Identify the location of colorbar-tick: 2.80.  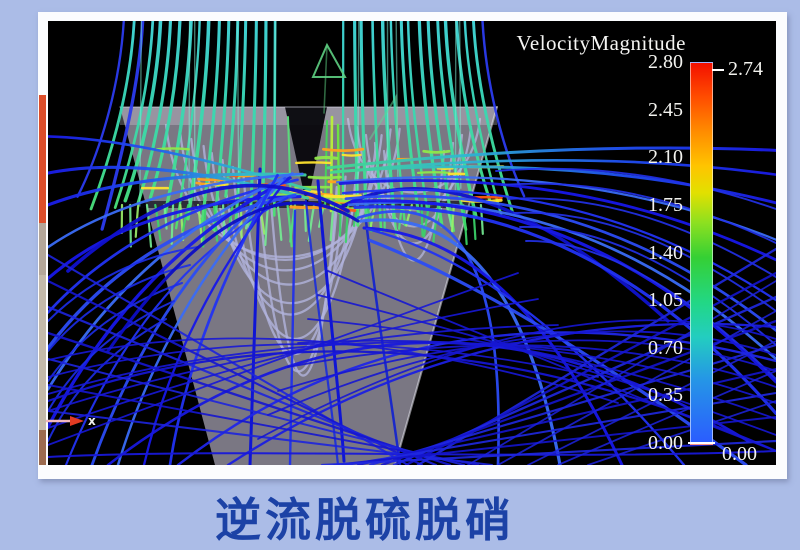
(665, 62).